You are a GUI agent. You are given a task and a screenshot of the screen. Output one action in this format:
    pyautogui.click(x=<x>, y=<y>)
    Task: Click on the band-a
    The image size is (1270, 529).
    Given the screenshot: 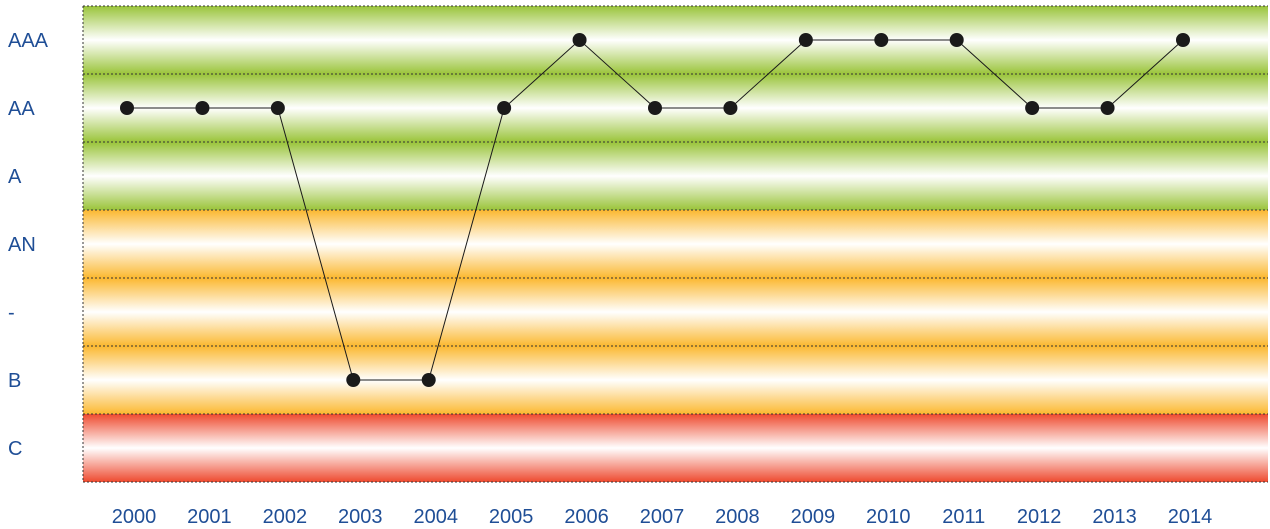 What is the action you would take?
    pyautogui.click(x=675, y=176)
    